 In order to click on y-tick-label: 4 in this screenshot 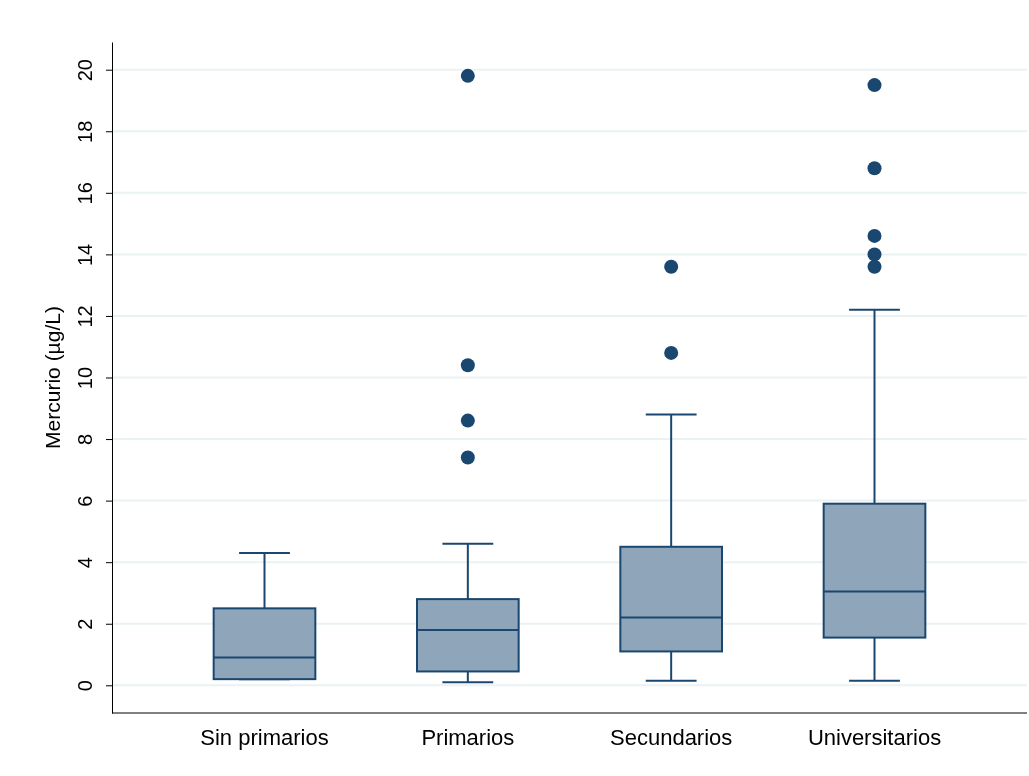, I will do `click(85, 563)`.